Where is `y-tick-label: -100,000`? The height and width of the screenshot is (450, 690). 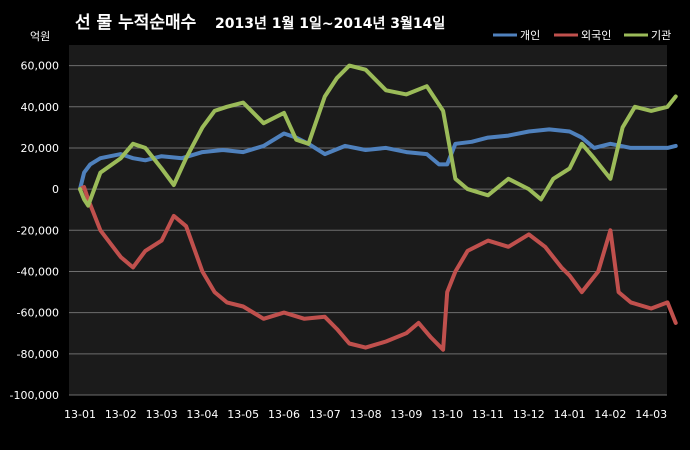
y-tick-label: -100,000 is located at coordinates (34, 395).